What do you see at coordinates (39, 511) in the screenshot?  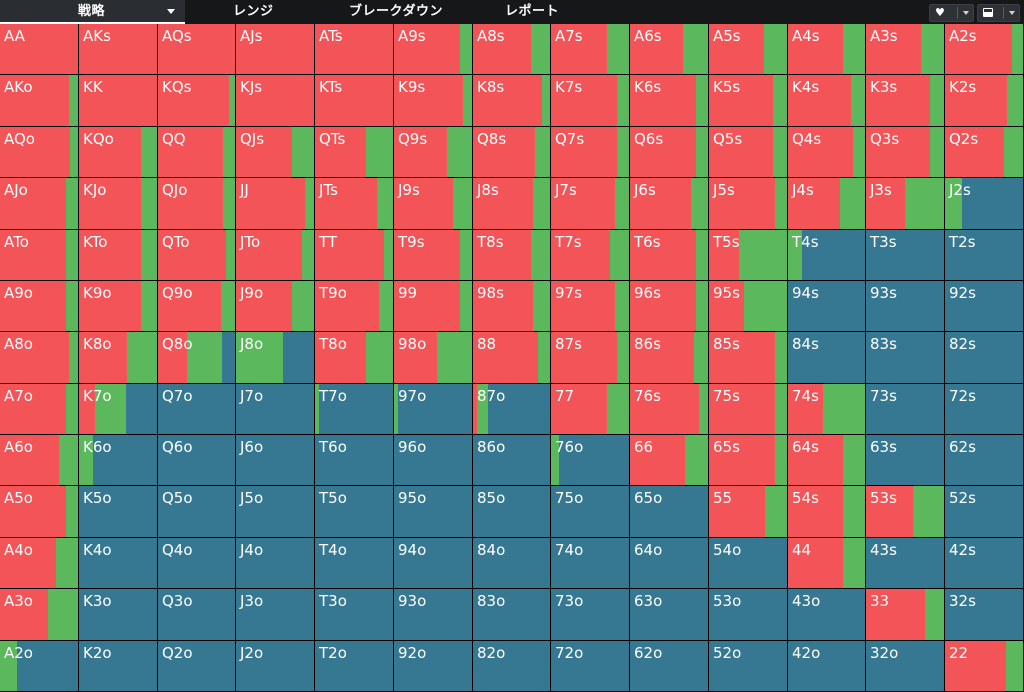 I see `hand-cell: A5o` at bounding box center [39, 511].